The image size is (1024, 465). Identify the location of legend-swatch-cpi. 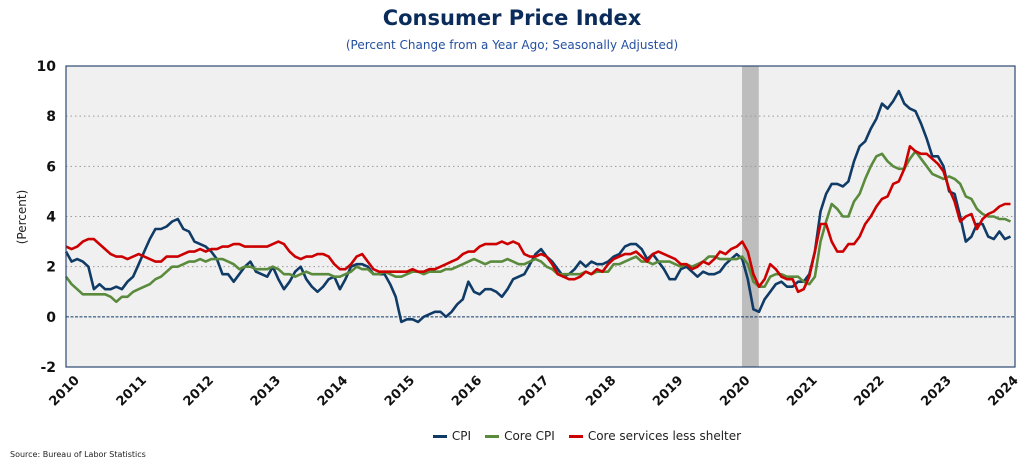
(439, 436).